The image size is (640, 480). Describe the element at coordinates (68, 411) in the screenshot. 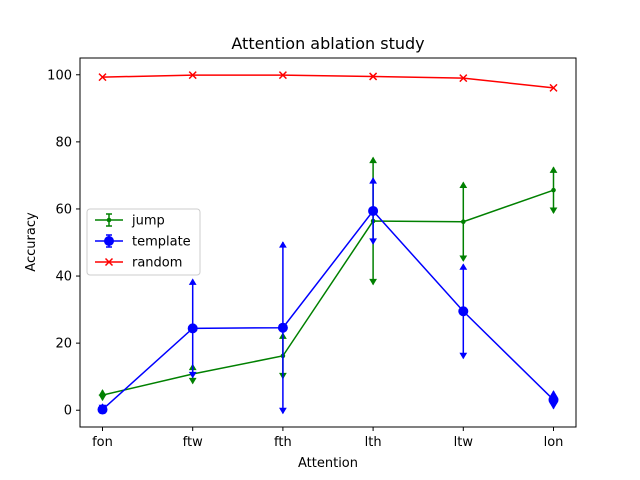

I see `y-tick-label: 0` at that location.